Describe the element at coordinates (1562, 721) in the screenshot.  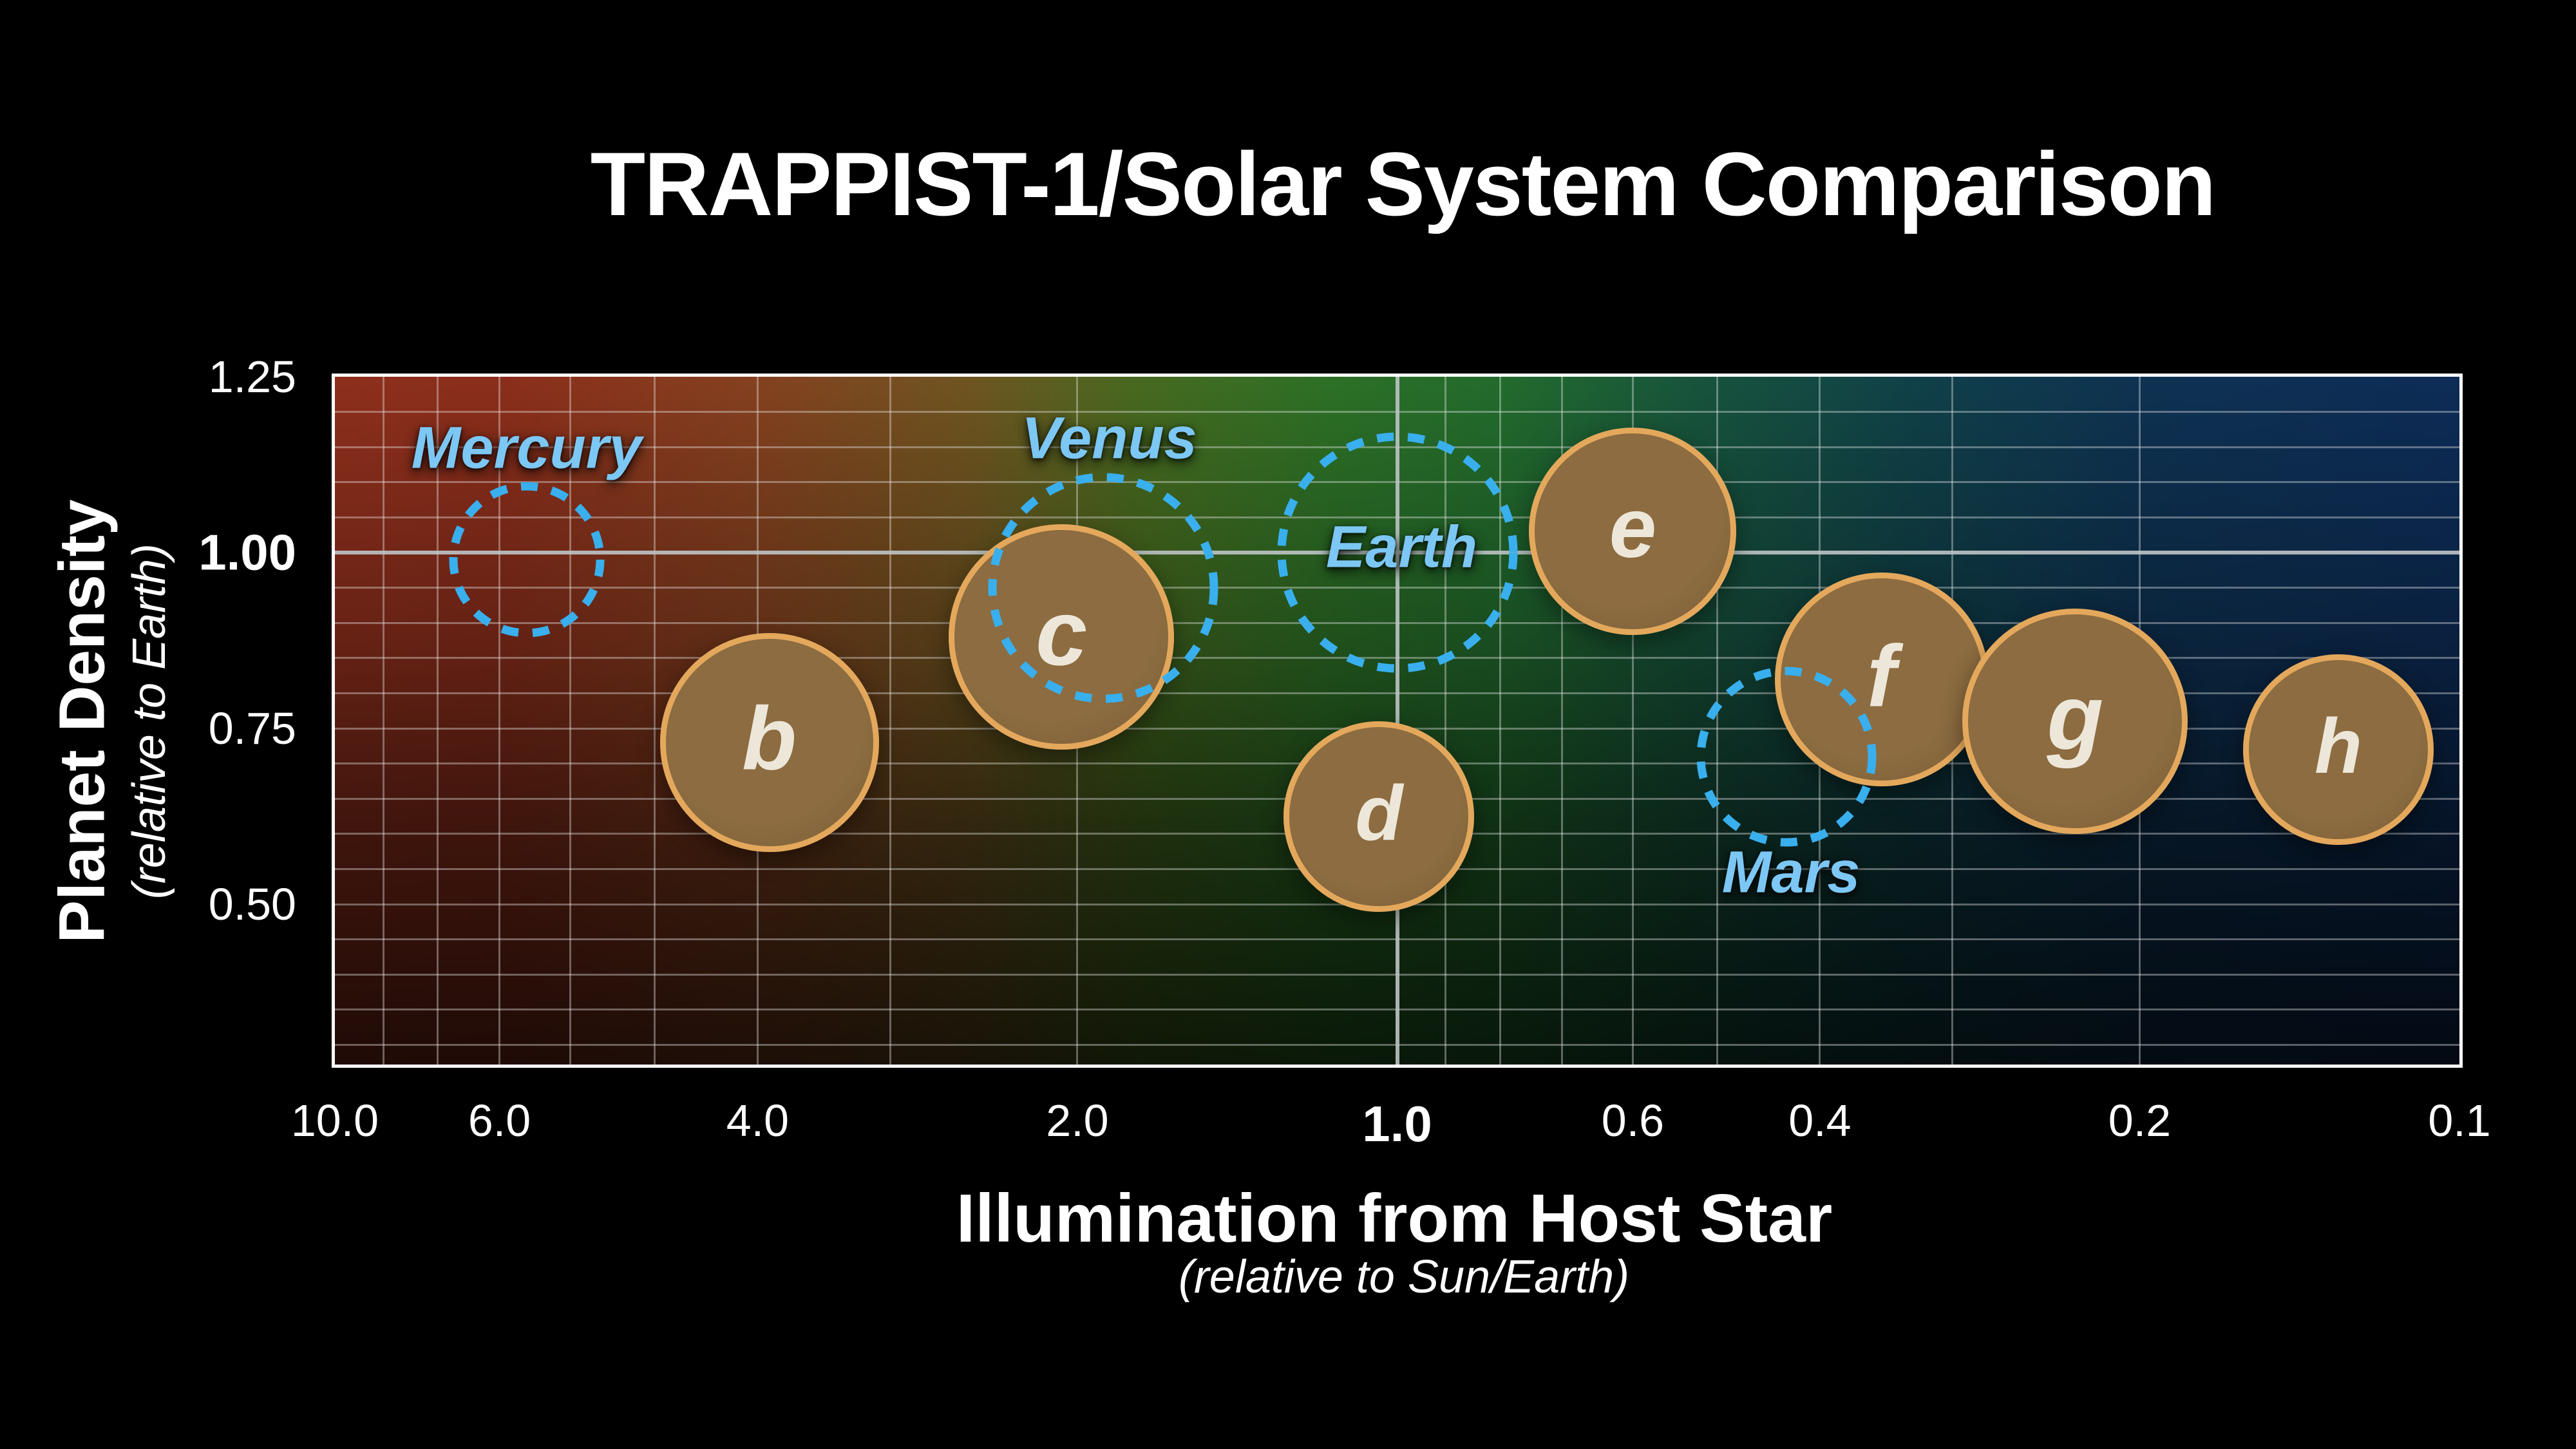
I see `gridline-x-0.7` at that location.